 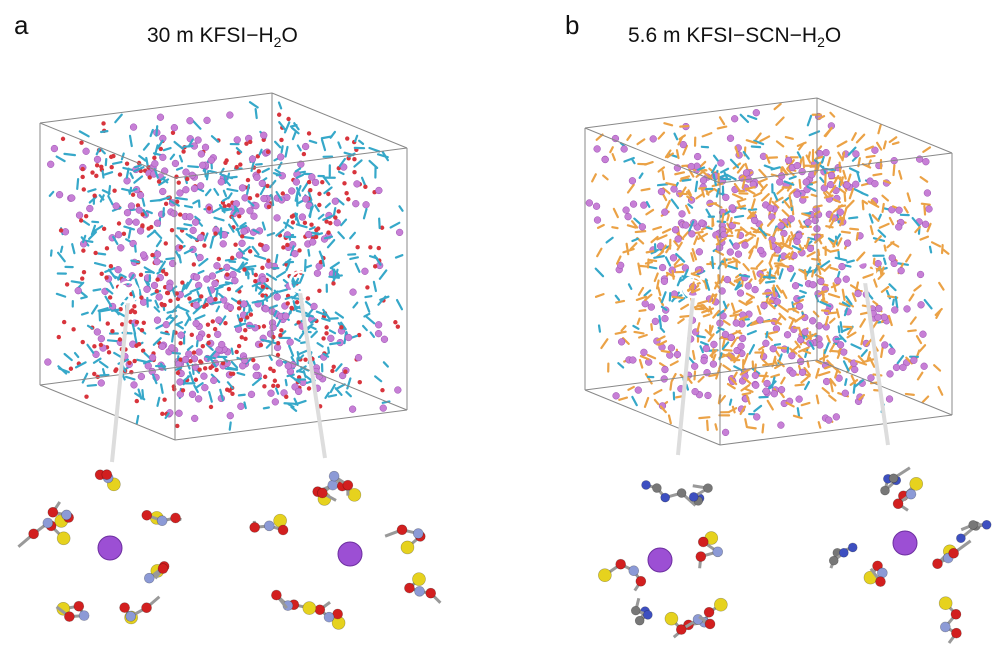 What do you see at coordinates (663, 559) in the screenshot?
I see `solvation-cluster` at bounding box center [663, 559].